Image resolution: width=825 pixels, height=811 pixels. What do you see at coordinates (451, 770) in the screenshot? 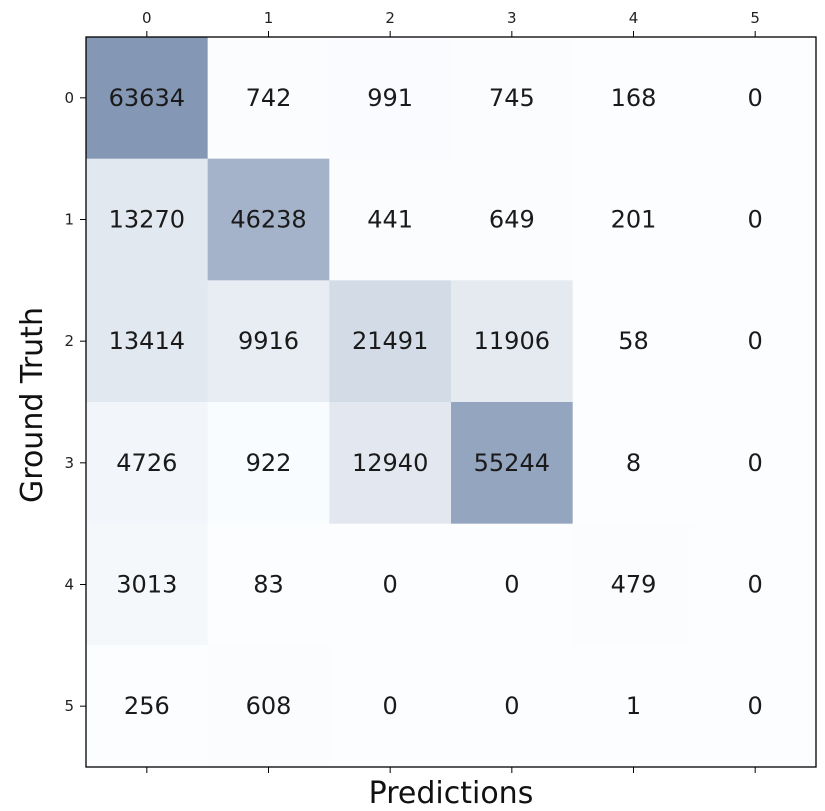
I see `x-tick-marks-bottom` at bounding box center [451, 770].